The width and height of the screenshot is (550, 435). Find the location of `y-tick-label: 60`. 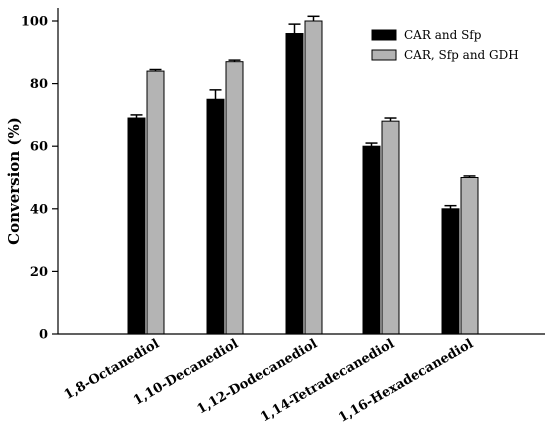

y-tick-label: 60 is located at coordinates (39, 147).